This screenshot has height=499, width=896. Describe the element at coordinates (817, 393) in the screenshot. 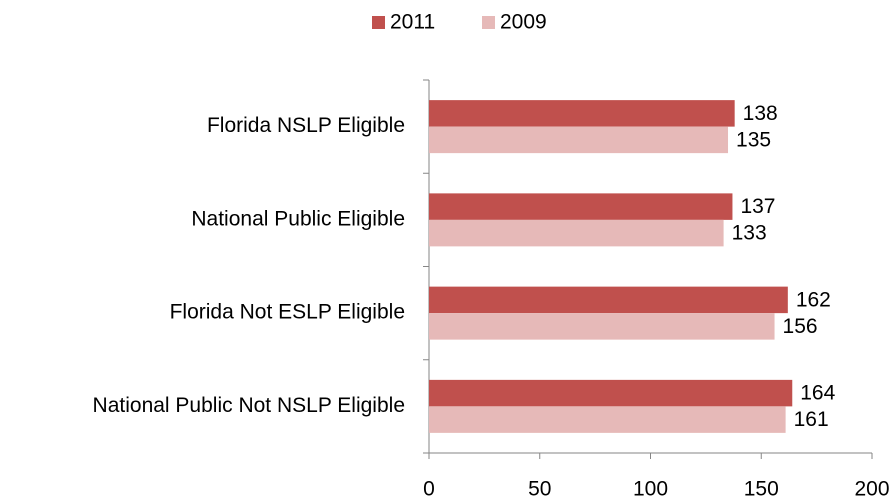

I see `data-label: 164` at that location.